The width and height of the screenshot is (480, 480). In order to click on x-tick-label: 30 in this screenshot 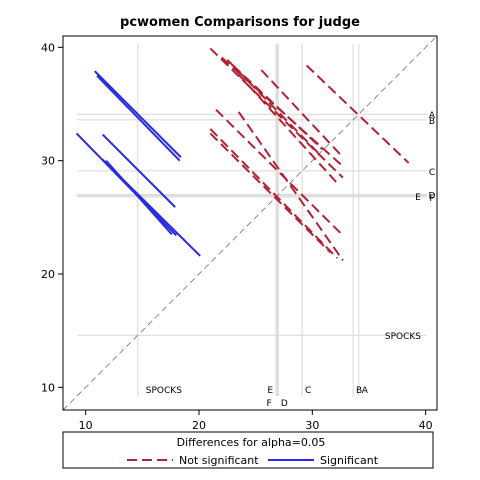, I will do `click(312, 425)`.